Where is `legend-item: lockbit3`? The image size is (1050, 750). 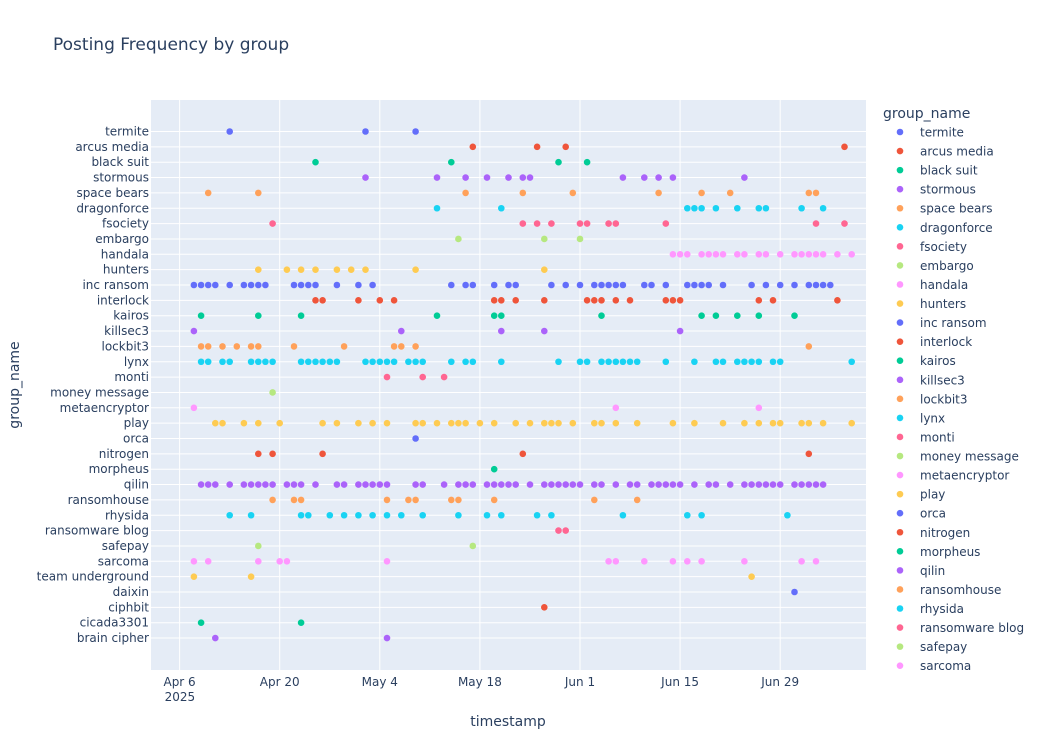 legend-item: lockbit3 is located at coordinates (932, 399).